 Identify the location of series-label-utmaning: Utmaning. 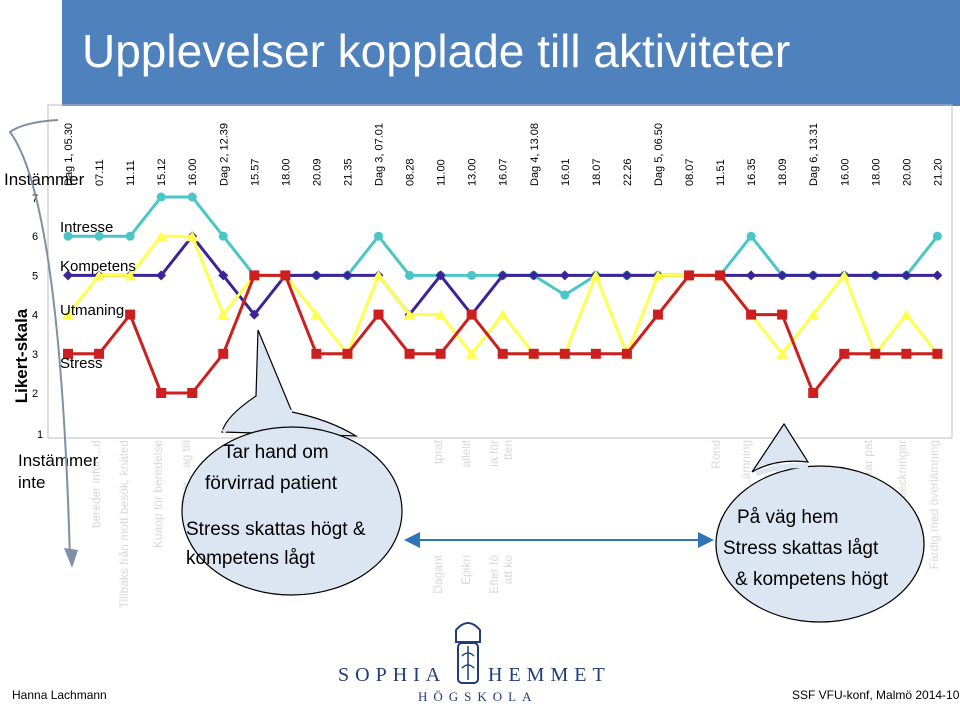
(92, 310).